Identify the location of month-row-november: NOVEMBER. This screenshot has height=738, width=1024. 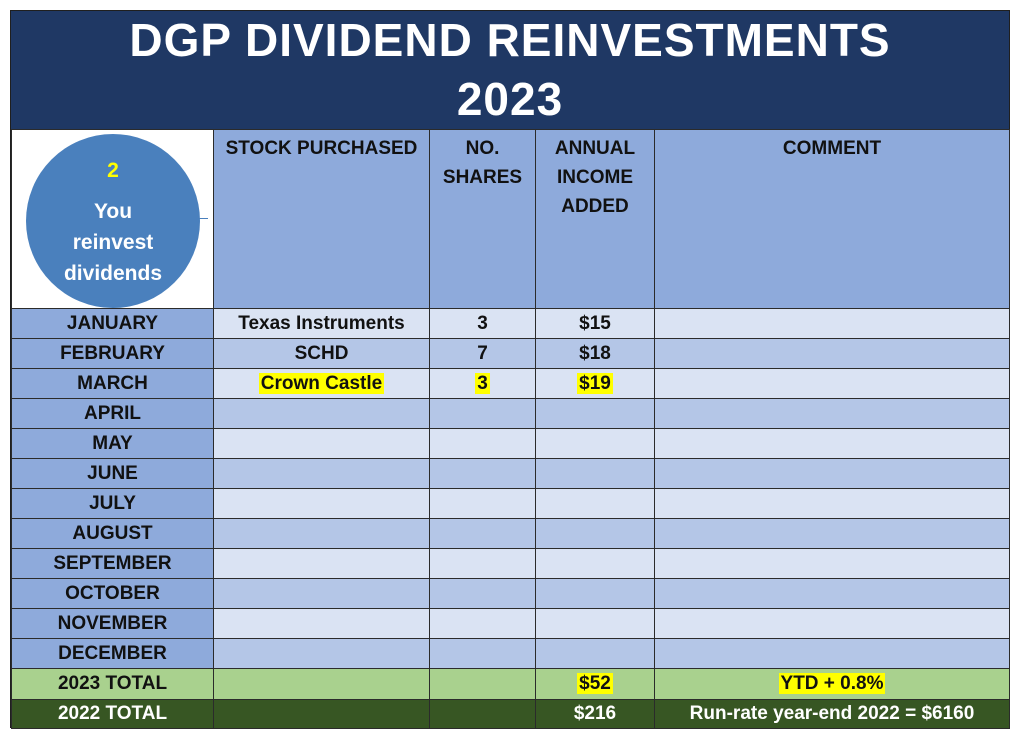
(510, 623).